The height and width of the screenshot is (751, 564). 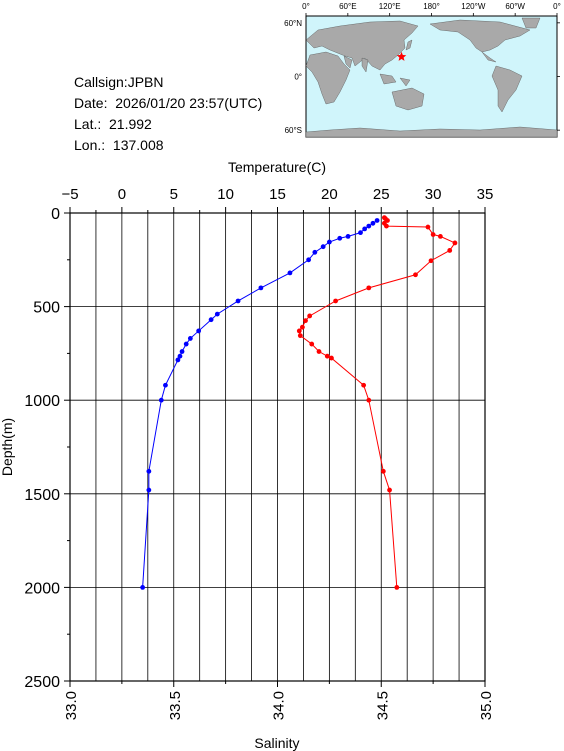 I want to click on map-latitude-label: 60°N, so click(x=293, y=23).